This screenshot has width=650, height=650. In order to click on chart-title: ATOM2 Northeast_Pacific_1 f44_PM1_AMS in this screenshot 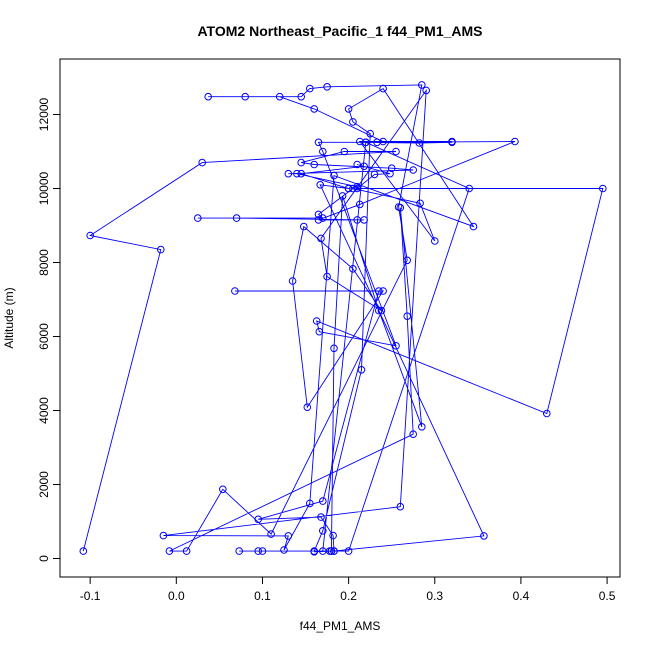, I will do `click(339, 31)`.